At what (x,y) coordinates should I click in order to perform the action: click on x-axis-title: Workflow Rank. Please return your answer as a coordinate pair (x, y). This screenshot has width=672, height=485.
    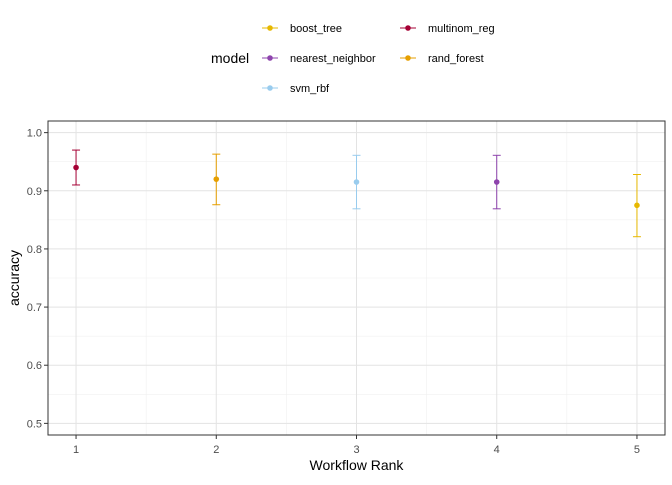
    Looking at the image, I should click on (357, 465).